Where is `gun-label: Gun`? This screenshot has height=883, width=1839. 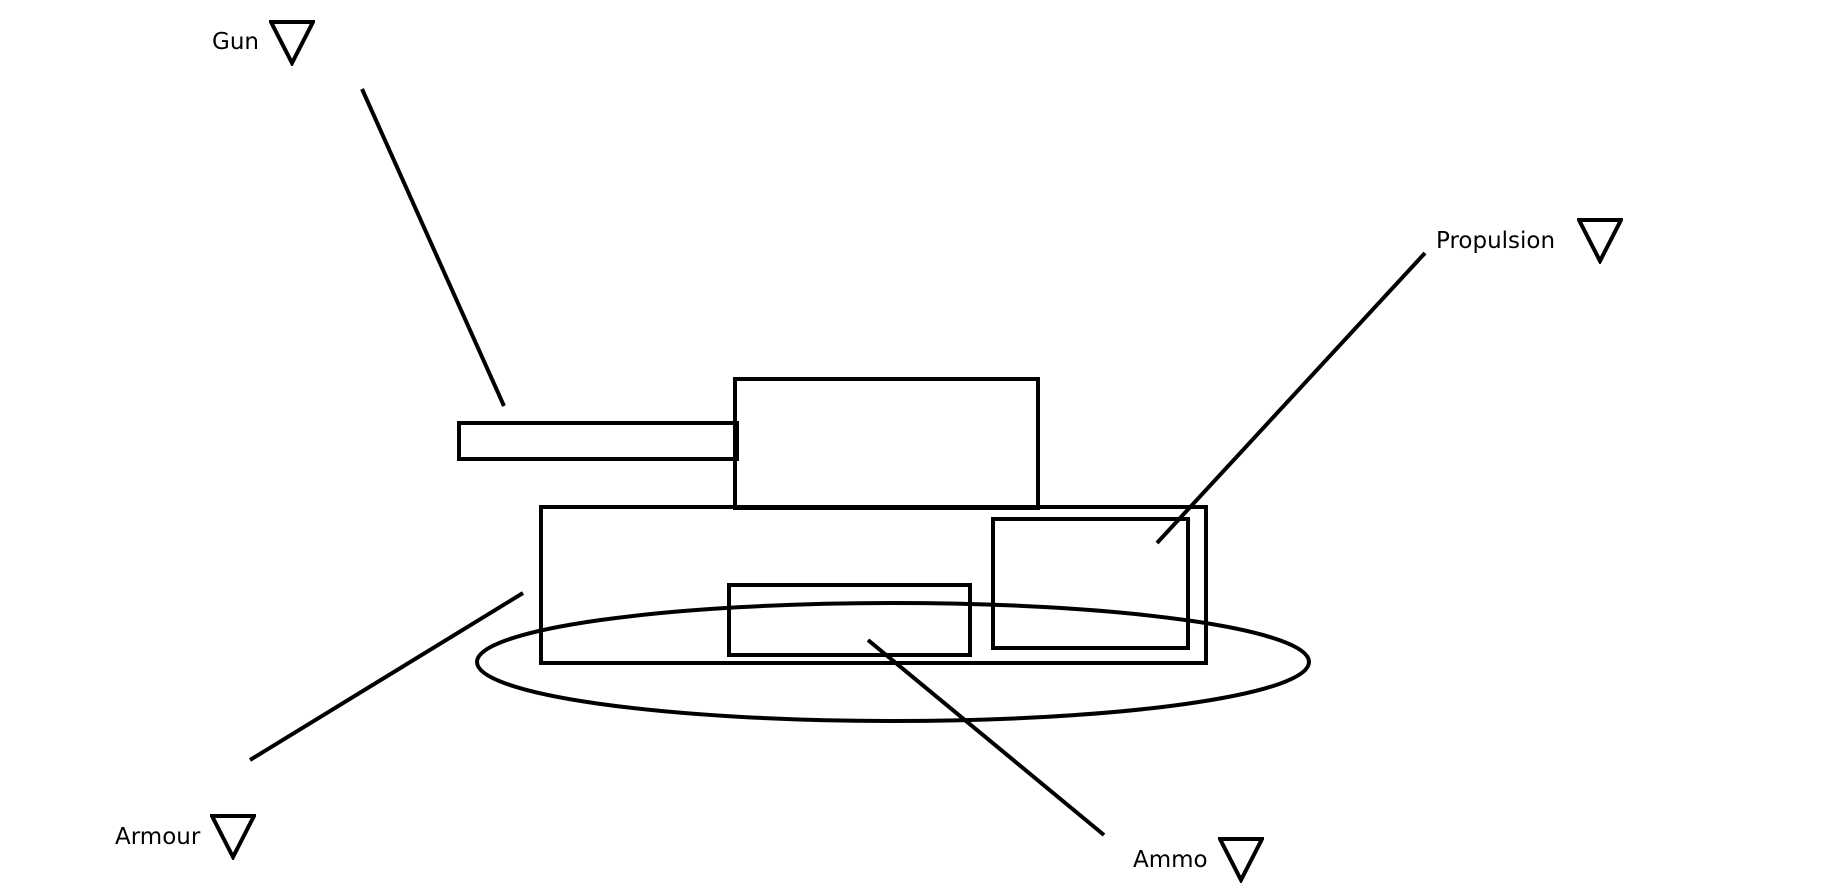 gun-label: Gun is located at coordinates (235, 41).